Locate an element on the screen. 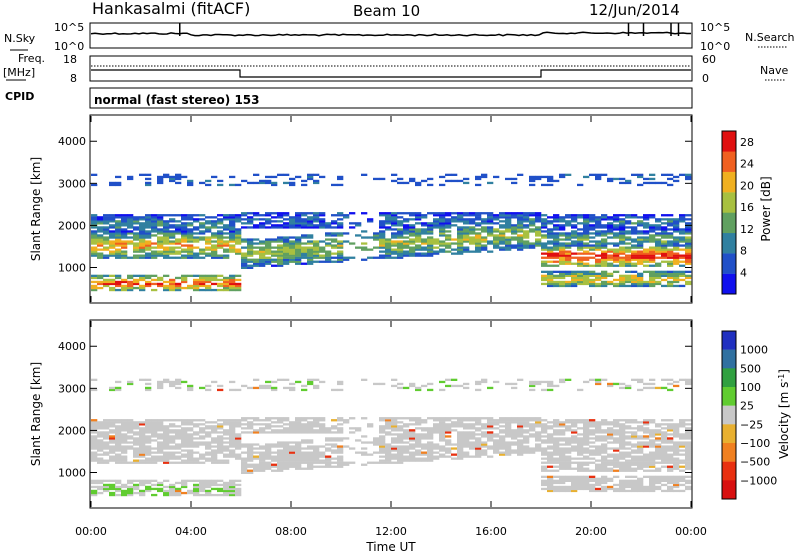 The height and width of the screenshot is (554, 800). x-axis-label: Time UT is located at coordinates (390, 547).